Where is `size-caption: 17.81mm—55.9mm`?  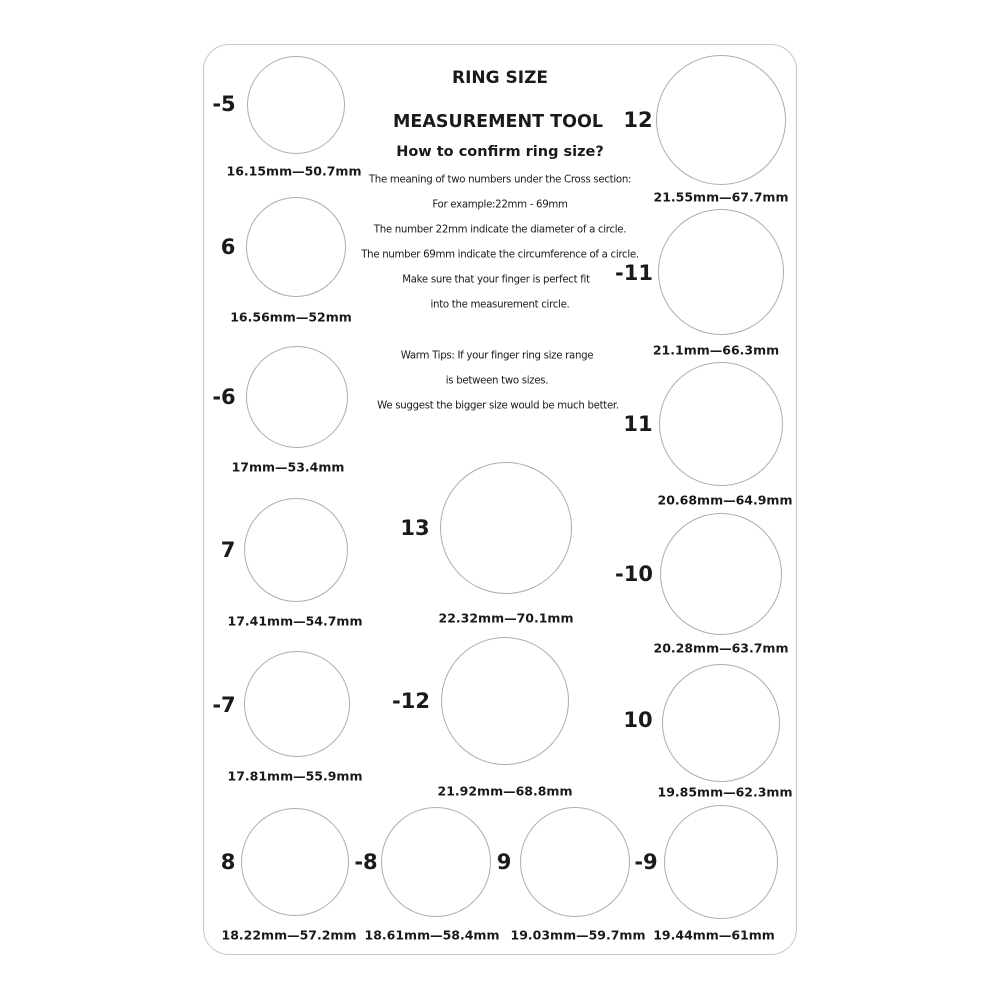
size-caption: 17.81mm—55.9mm is located at coordinates (295, 776).